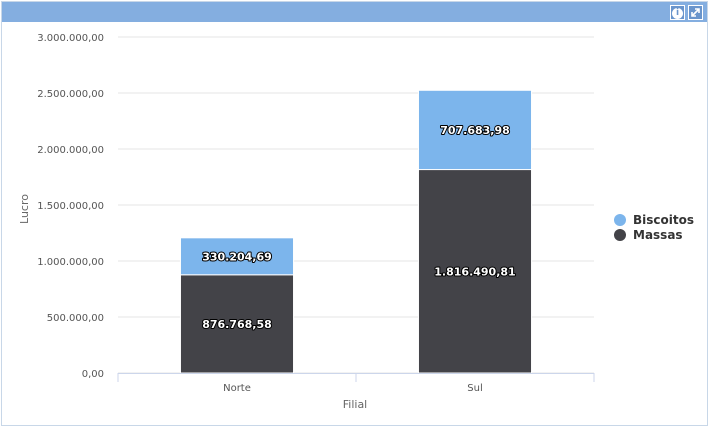 This screenshot has height=431, width=713. I want to click on data-label: 1.816.490,81, so click(474, 271).